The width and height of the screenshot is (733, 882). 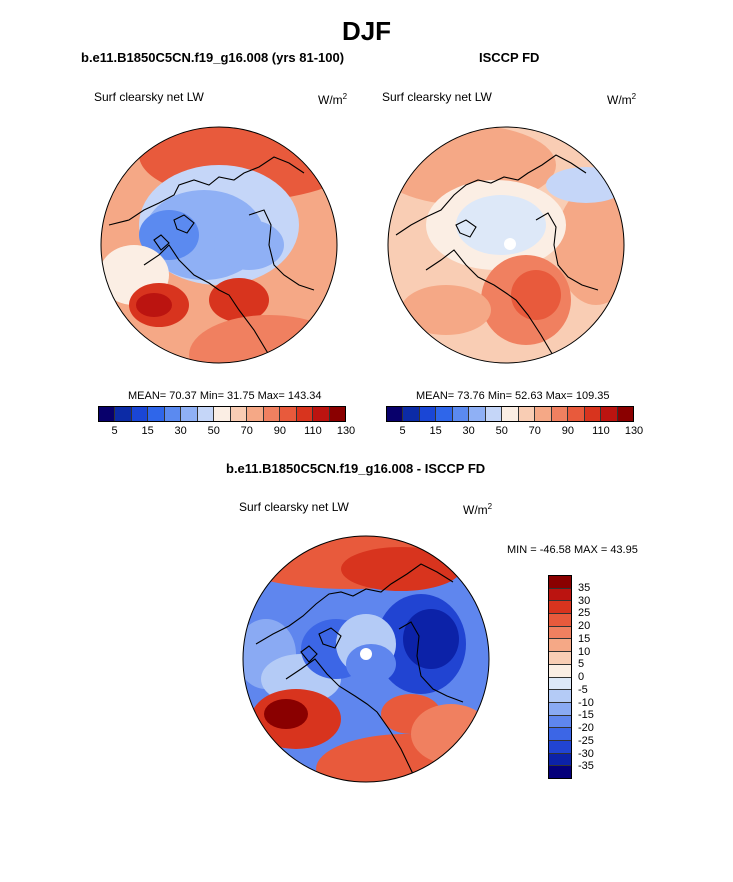 What do you see at coordinates (586, 740) in the screenshot?
I see `diff-colorbar-tick-label: -25` at bounding box center [586, 740].